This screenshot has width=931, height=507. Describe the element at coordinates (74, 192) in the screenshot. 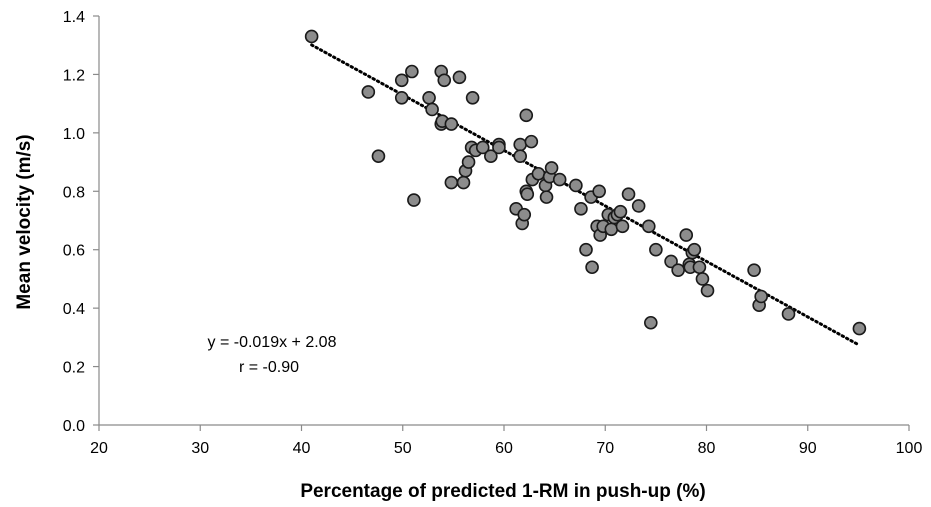

I see `y-tick-label: 0.8` at that location.